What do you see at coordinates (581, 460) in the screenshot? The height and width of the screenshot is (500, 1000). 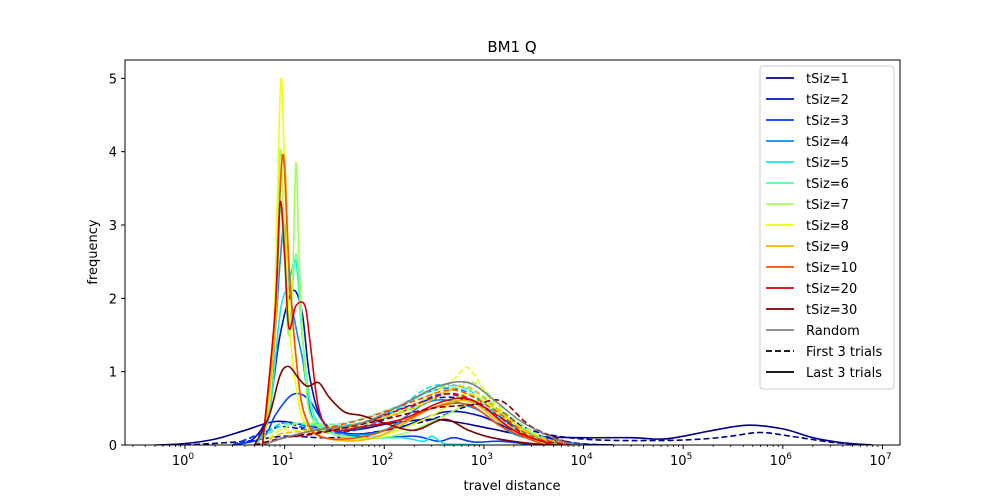 I see `x-tick-label-4: 10⁴` at bounding box center [581, 460].